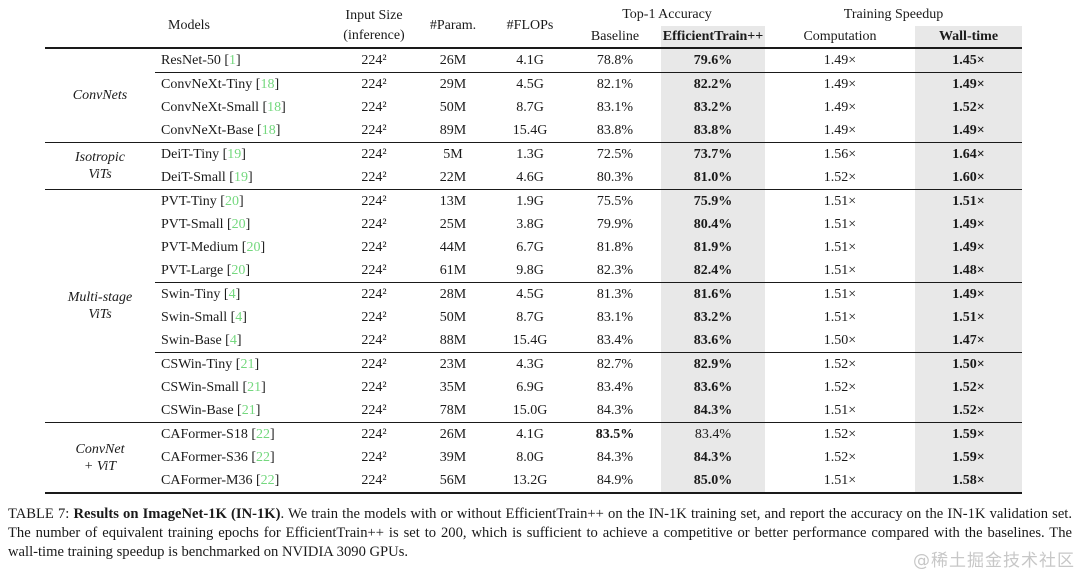 The height and width of the screenshot is (573, 1080). Describe the element at coordinates (968, 154) in the screenshot. I see `walltime-speedup-cell: 1.64×` at that location.